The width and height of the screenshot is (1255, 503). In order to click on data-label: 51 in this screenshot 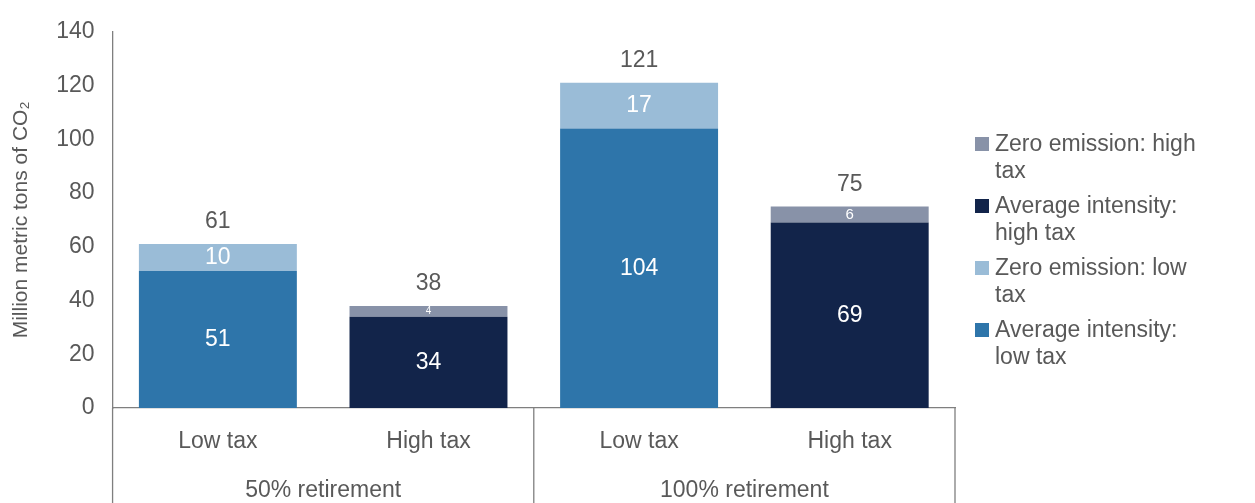, I will do `click(218, 337)`.